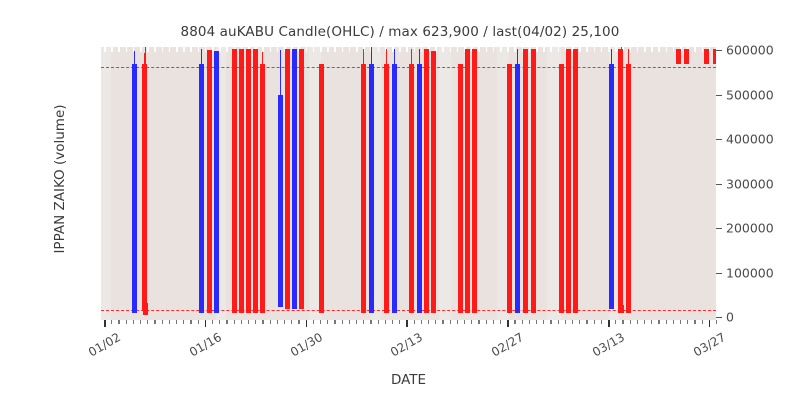 Image resolution: width=800 pixels, height=400 pixels. What do you see at coordinates (730, 317) in the screenshot?
I see `y-tick-label: 0` at bounding box center [730, 317].